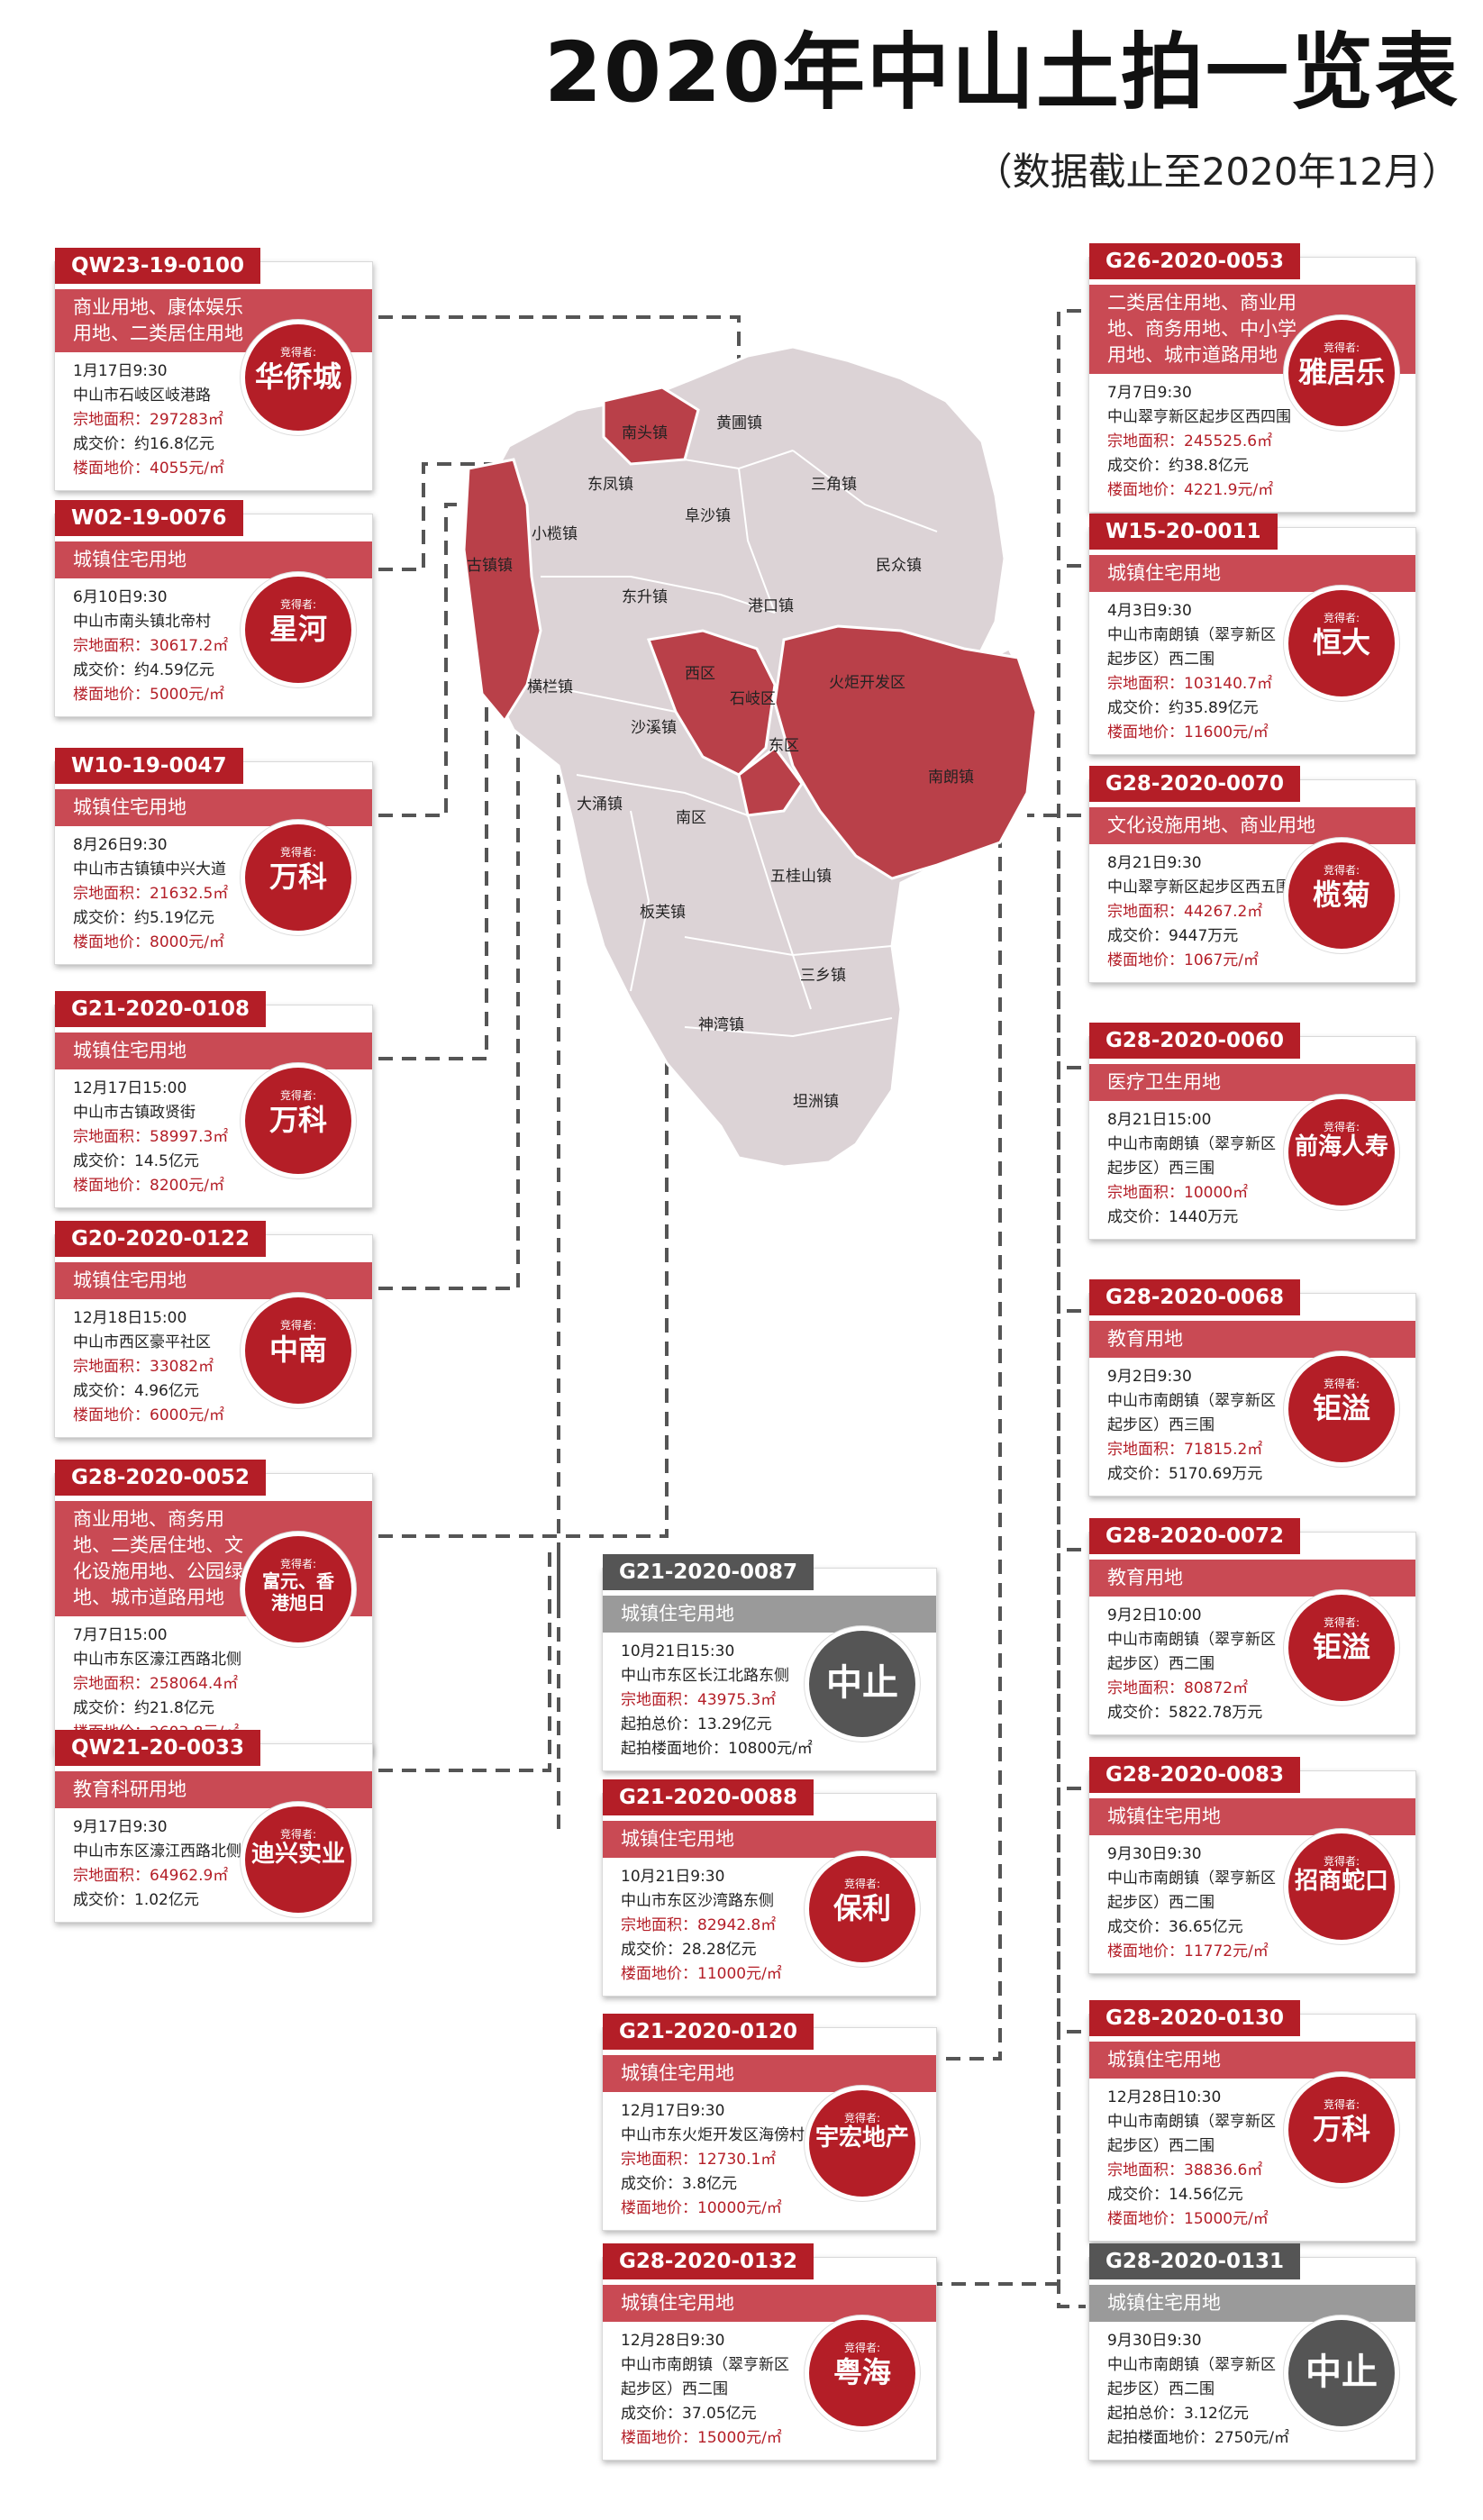  What do you see at coordinates (1195, 1297) in the screenshot?
I see `parcel-code: G28-2020-0068` at bounding box center [1195, 1297].